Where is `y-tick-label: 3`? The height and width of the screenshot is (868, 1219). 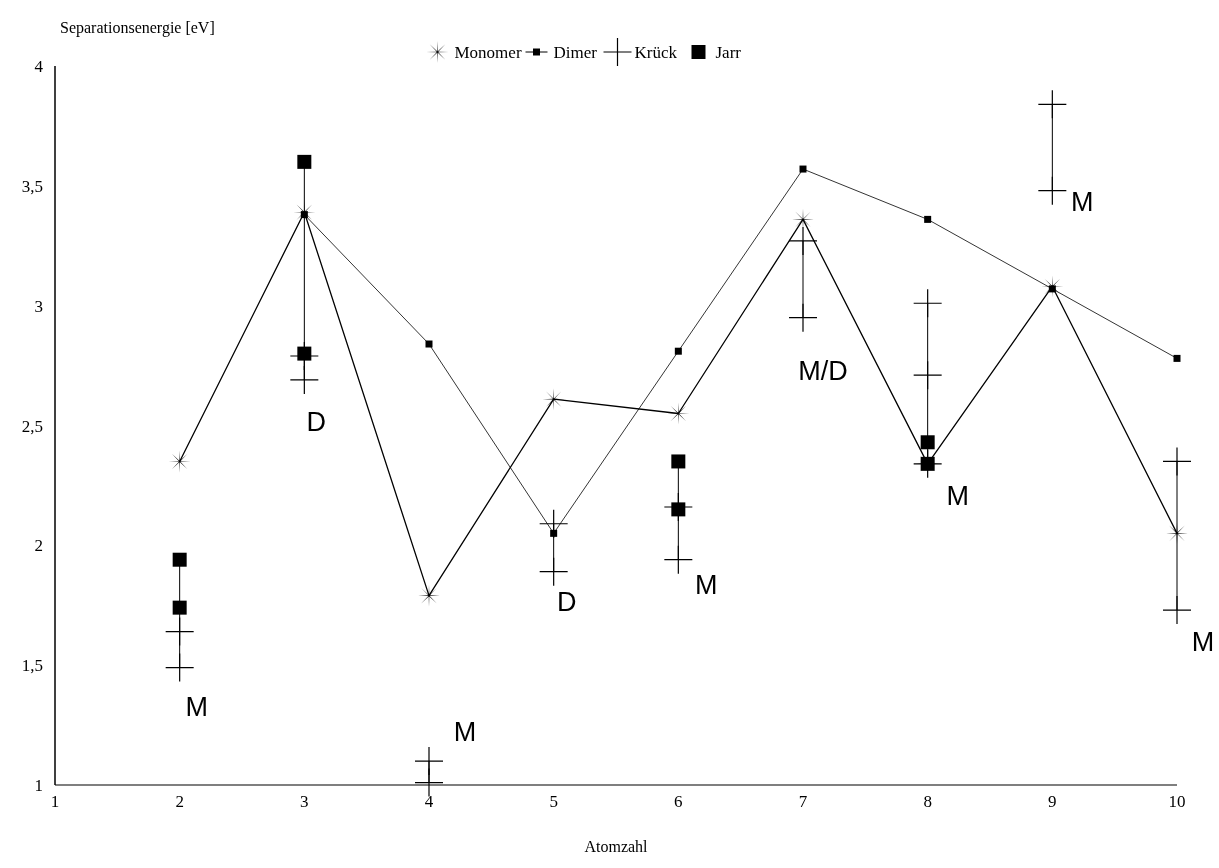 y-tick-label: 3 is located at coordinates (38, 306).